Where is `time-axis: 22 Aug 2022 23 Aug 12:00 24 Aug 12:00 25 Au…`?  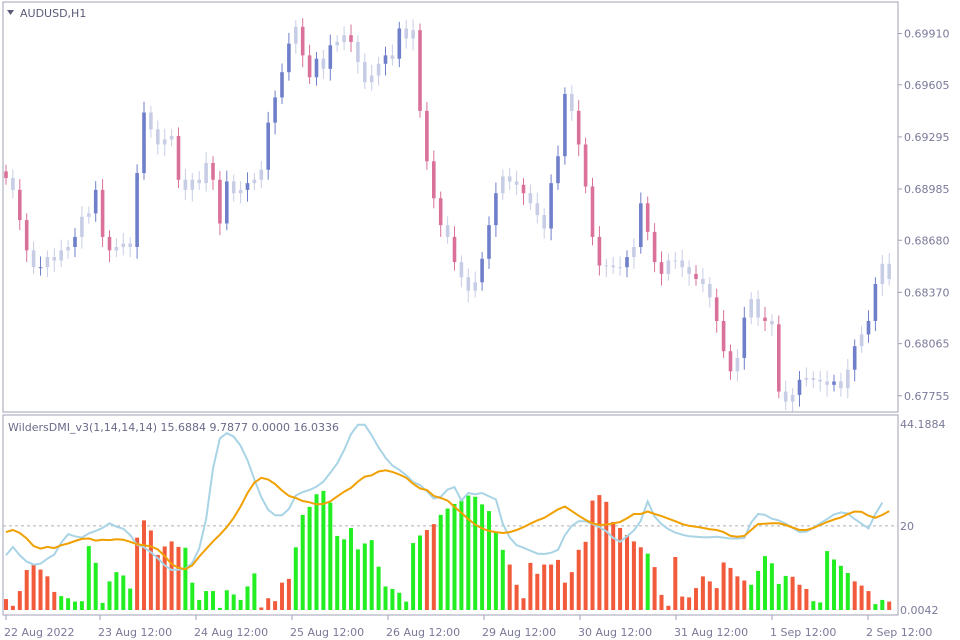 time-axis: 22 Aug 2022 23 Aug 12:00 24 Aug 12:00 25 Au… is located at coordinates (468, 627).